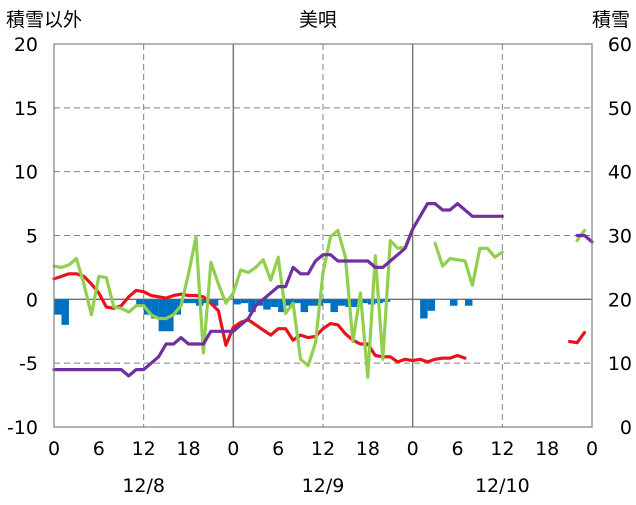  I want to click on chart-title: 美唄, so click(318, 20).